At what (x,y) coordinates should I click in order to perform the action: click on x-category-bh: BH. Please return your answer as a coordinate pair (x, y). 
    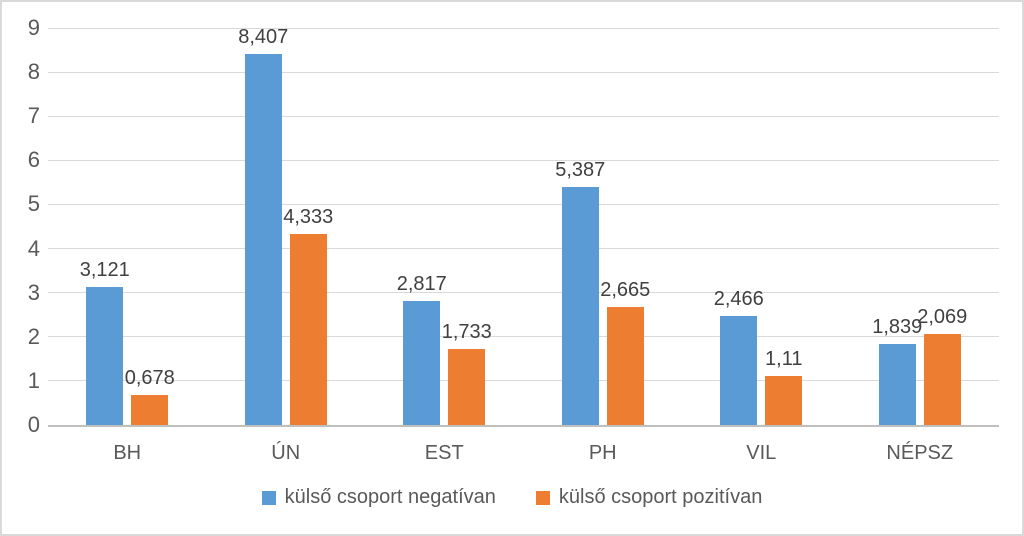
    Looking at the image, I should click on (127, 453).